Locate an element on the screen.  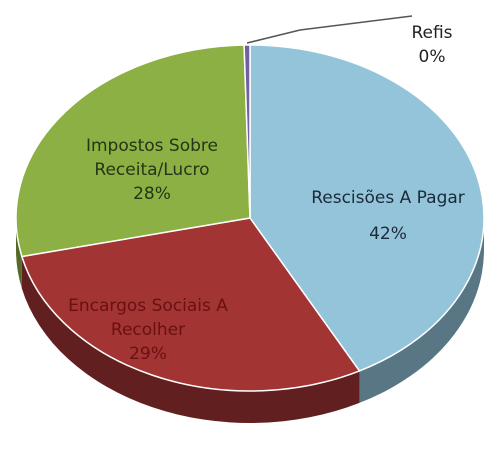
slice-value: 0% is located at coordinates (432, 57).